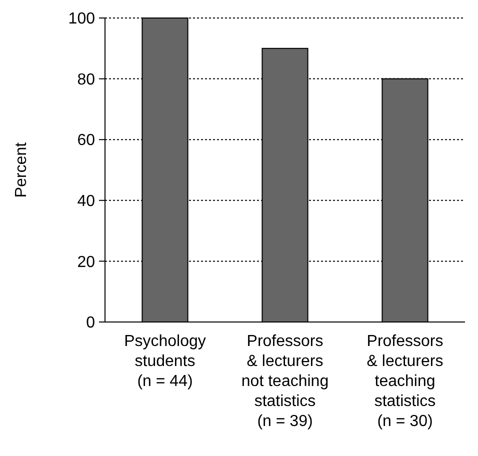 This screenshot has width=478, height=456. Describe the element at coordinates (285, 381) in the screenshot. I see `x-tick-label: Professors & lecturers not teaching statistics (n = 39)` at that location.